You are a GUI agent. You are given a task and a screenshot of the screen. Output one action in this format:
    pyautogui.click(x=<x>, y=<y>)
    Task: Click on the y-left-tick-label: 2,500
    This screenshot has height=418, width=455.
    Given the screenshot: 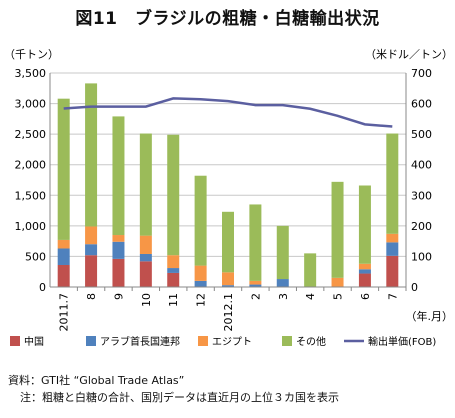 What is the action you would take?
    pyautogui.click(x=31, y=134)
    